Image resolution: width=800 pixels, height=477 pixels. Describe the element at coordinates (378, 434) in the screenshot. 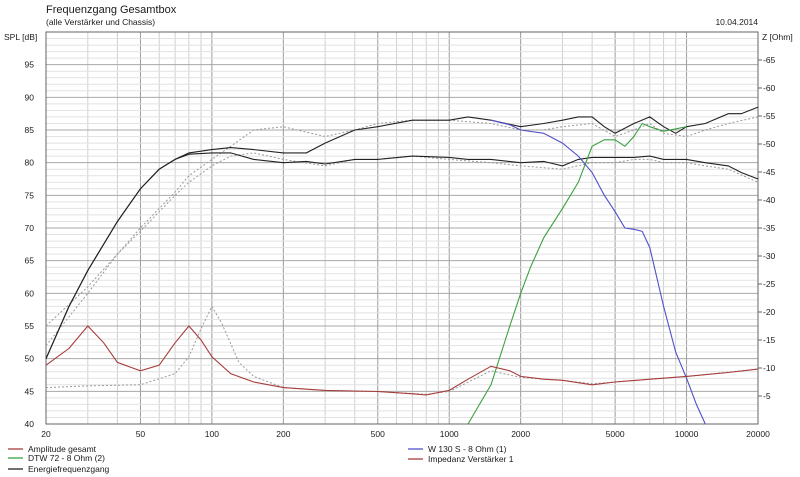

I see `x-tick-label: 500` at that location.